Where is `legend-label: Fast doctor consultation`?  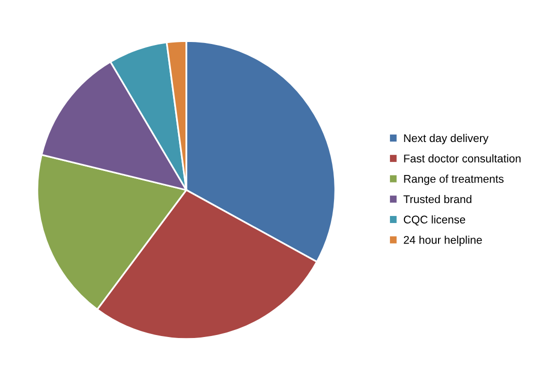
legend-label: Fast doctor consultation is located at coordinates (462, 158).